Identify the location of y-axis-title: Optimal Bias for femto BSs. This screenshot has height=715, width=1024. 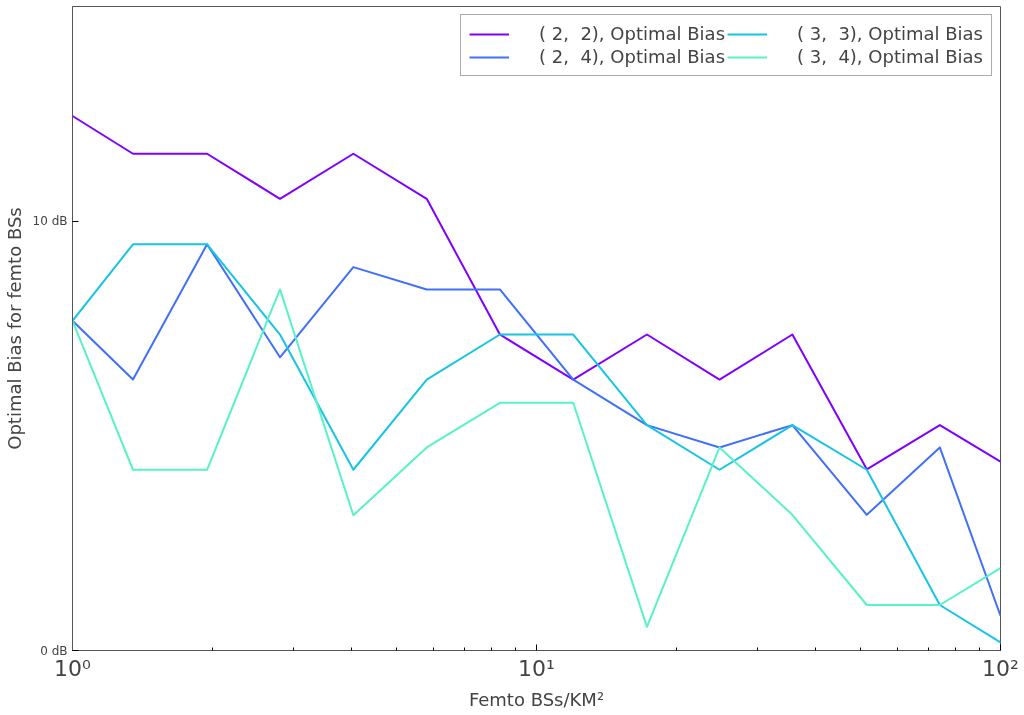
(14, 328).